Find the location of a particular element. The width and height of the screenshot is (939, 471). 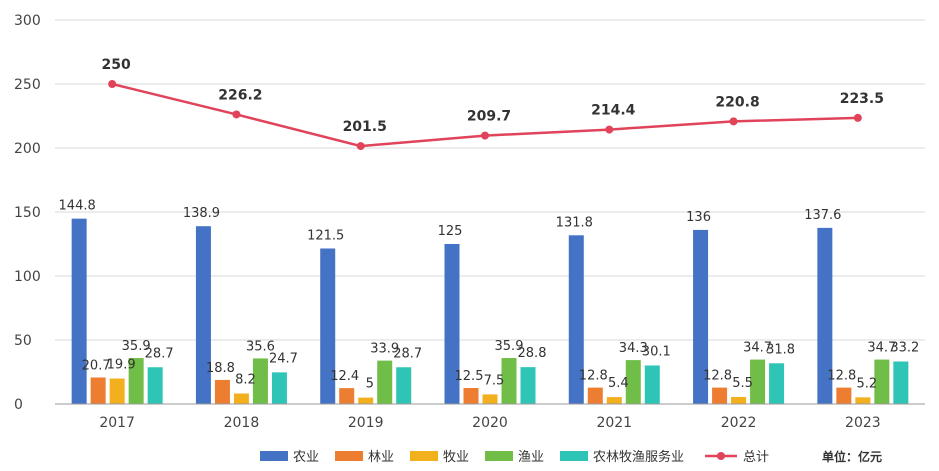

bar-data-label: 20.7 is located at coordinates (96, 366).